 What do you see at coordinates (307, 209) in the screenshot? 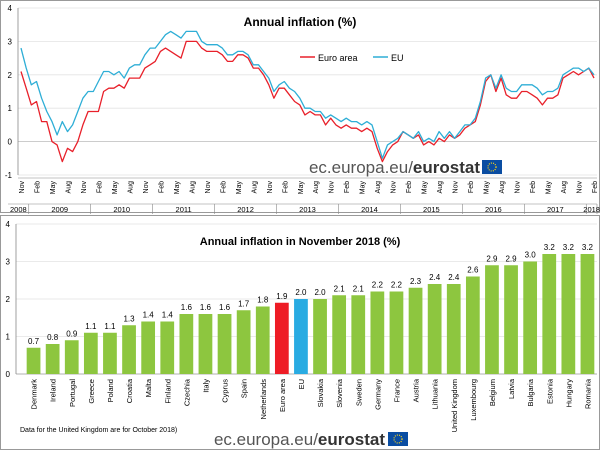
I see `line-chart-year-label: 2013` at bounding box center [307, 209].